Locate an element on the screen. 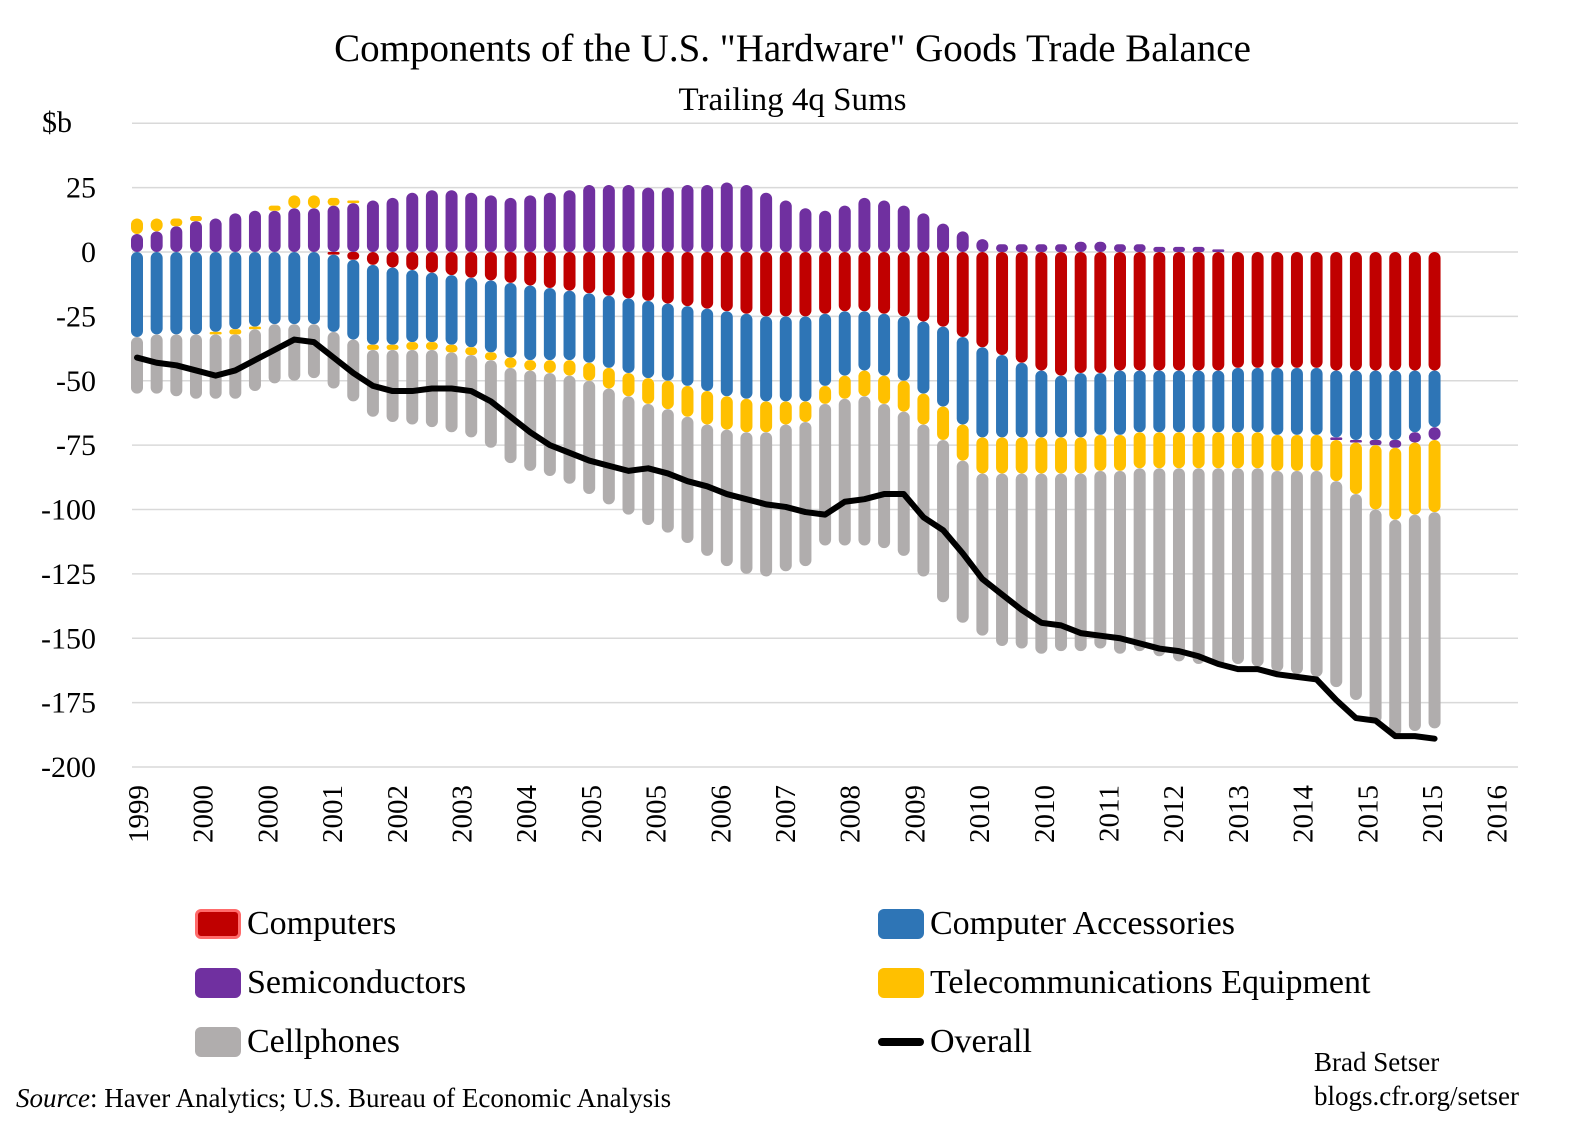  legend-label-overall: Overall is located at coordinates (981, 1041).